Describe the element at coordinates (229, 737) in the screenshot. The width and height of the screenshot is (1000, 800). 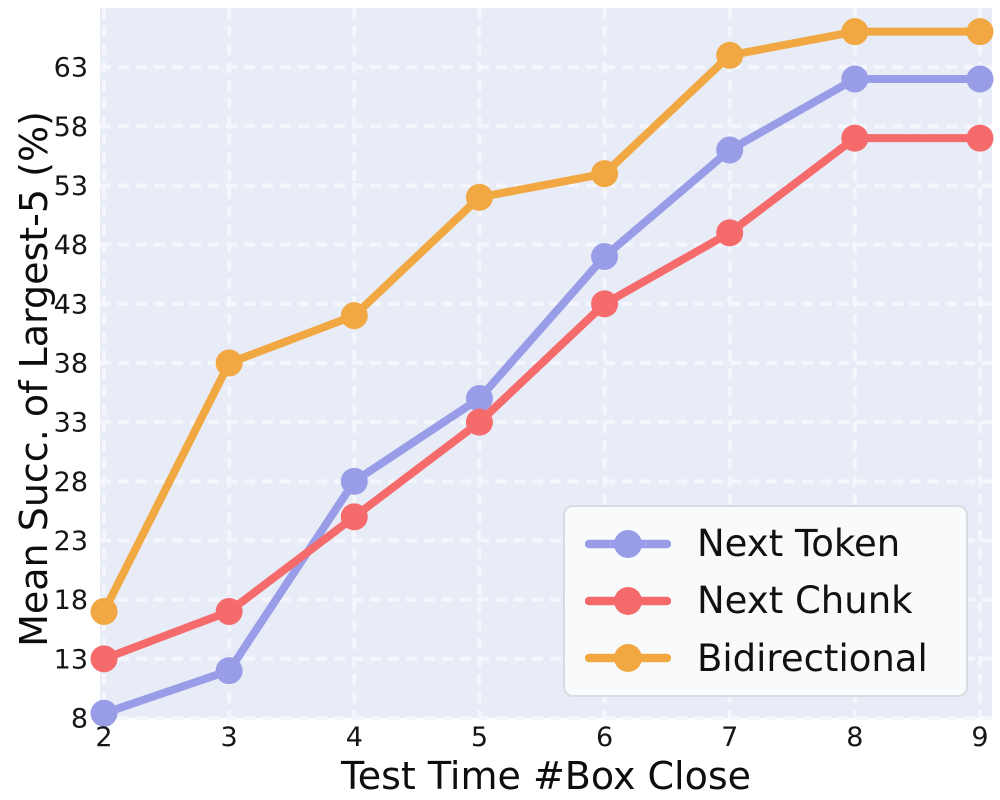
I see `x-tick-label: 3` at that location.